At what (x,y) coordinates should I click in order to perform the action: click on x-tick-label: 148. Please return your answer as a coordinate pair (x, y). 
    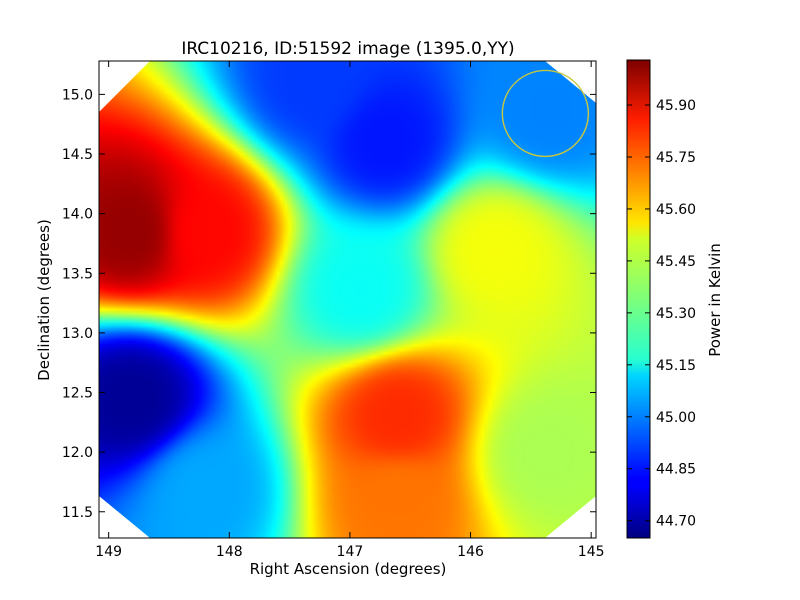
    Looking at the image, I should click on (229, 552).